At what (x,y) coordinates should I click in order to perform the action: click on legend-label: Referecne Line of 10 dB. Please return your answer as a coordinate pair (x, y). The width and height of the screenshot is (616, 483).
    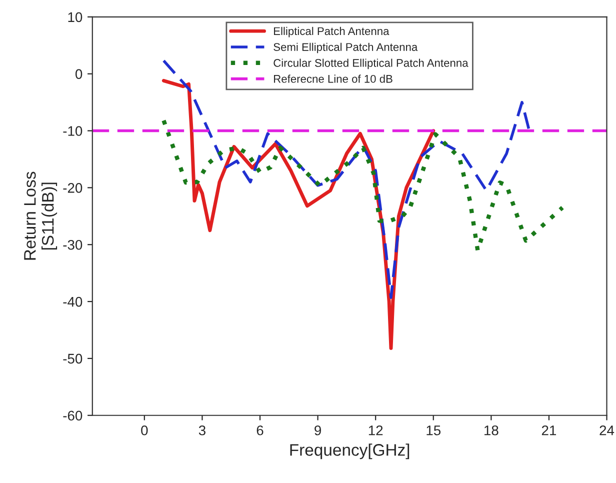
    Looking at the image, I should click on (333, 78).